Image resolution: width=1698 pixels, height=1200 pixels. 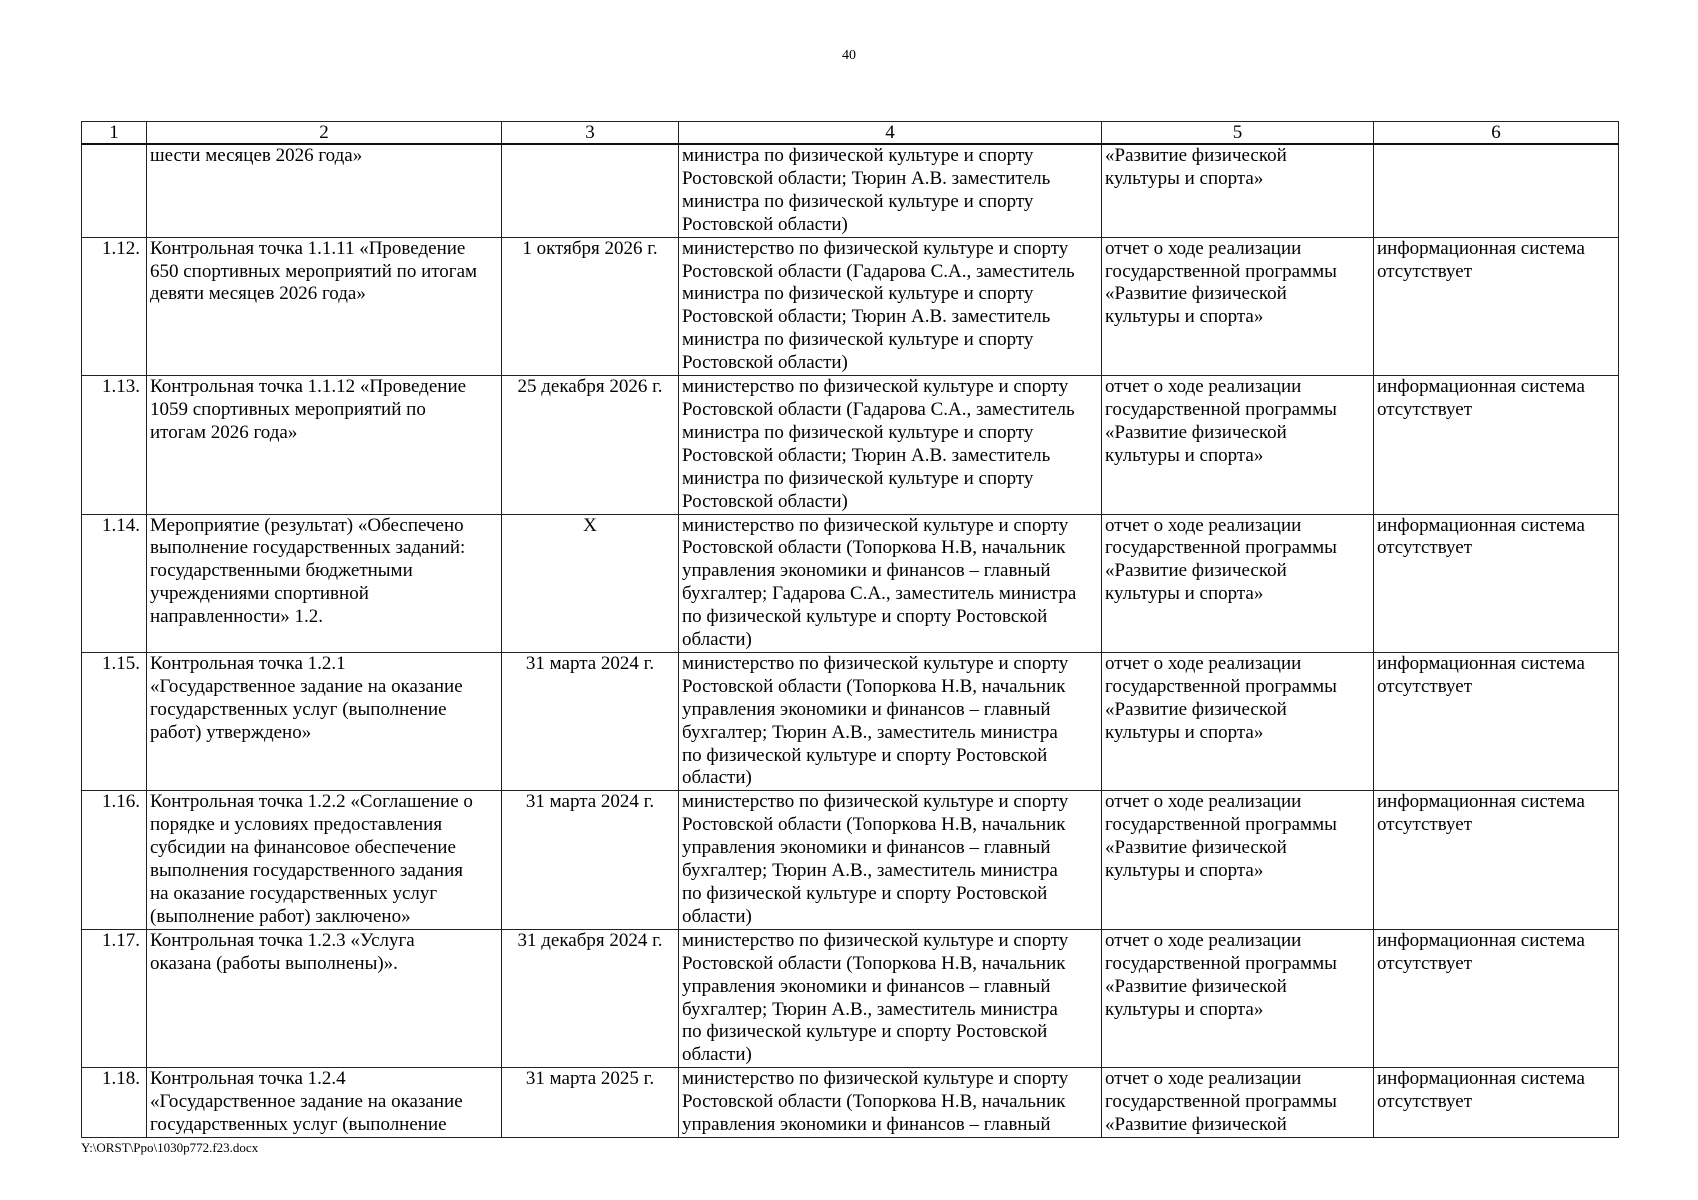 I want to click on cell-date: 1 октября 2026 г., so click(x=590, y=306).